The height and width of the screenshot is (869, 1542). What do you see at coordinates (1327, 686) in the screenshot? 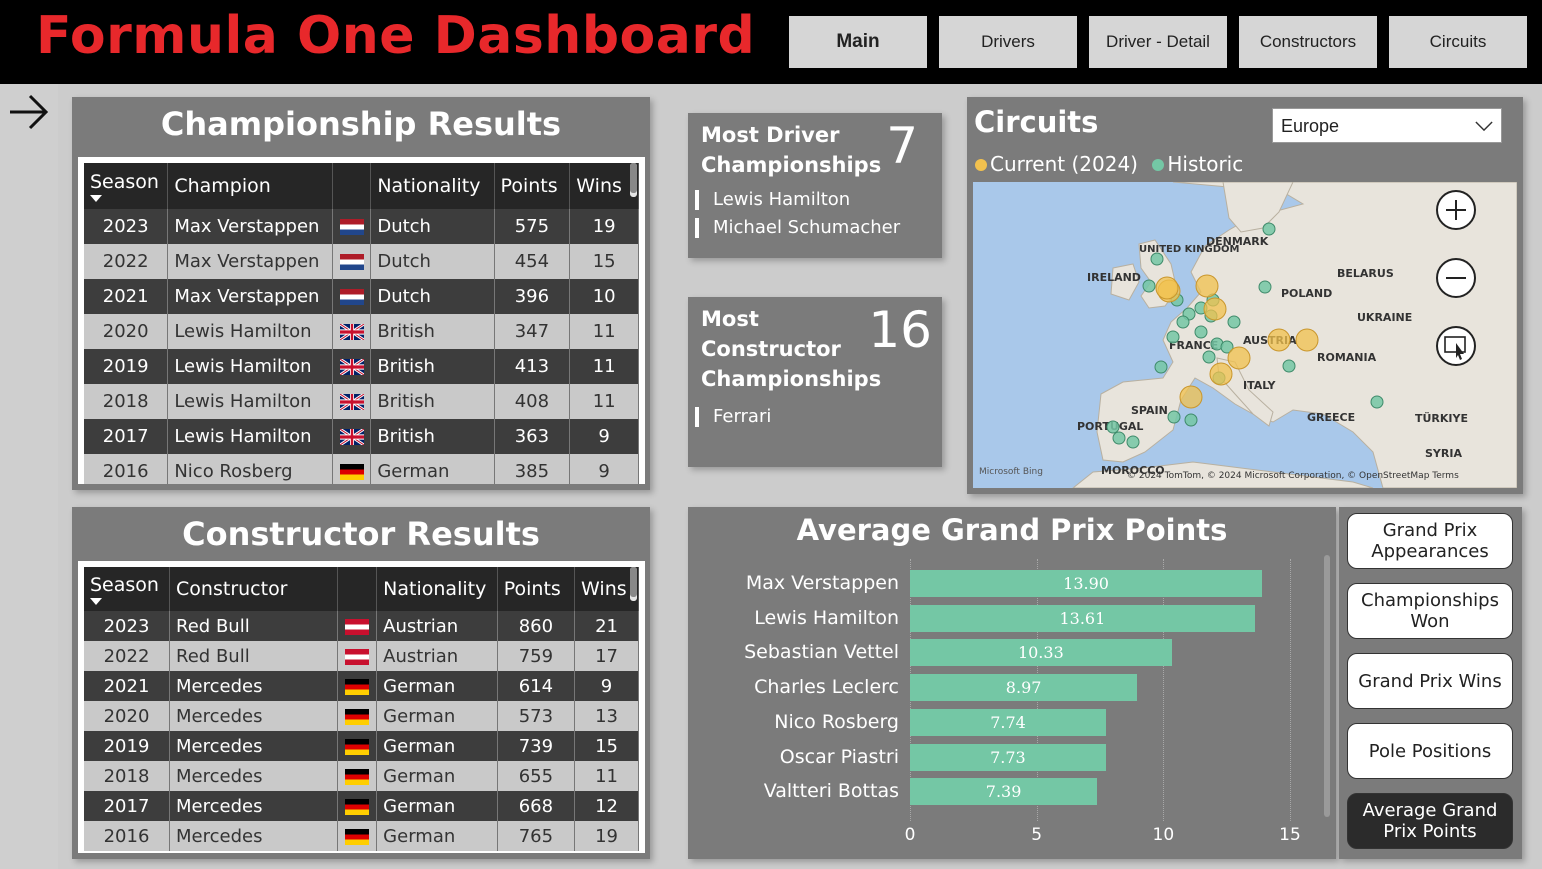
I see `chart-scrollbar` at bounding box center [1327, 686].